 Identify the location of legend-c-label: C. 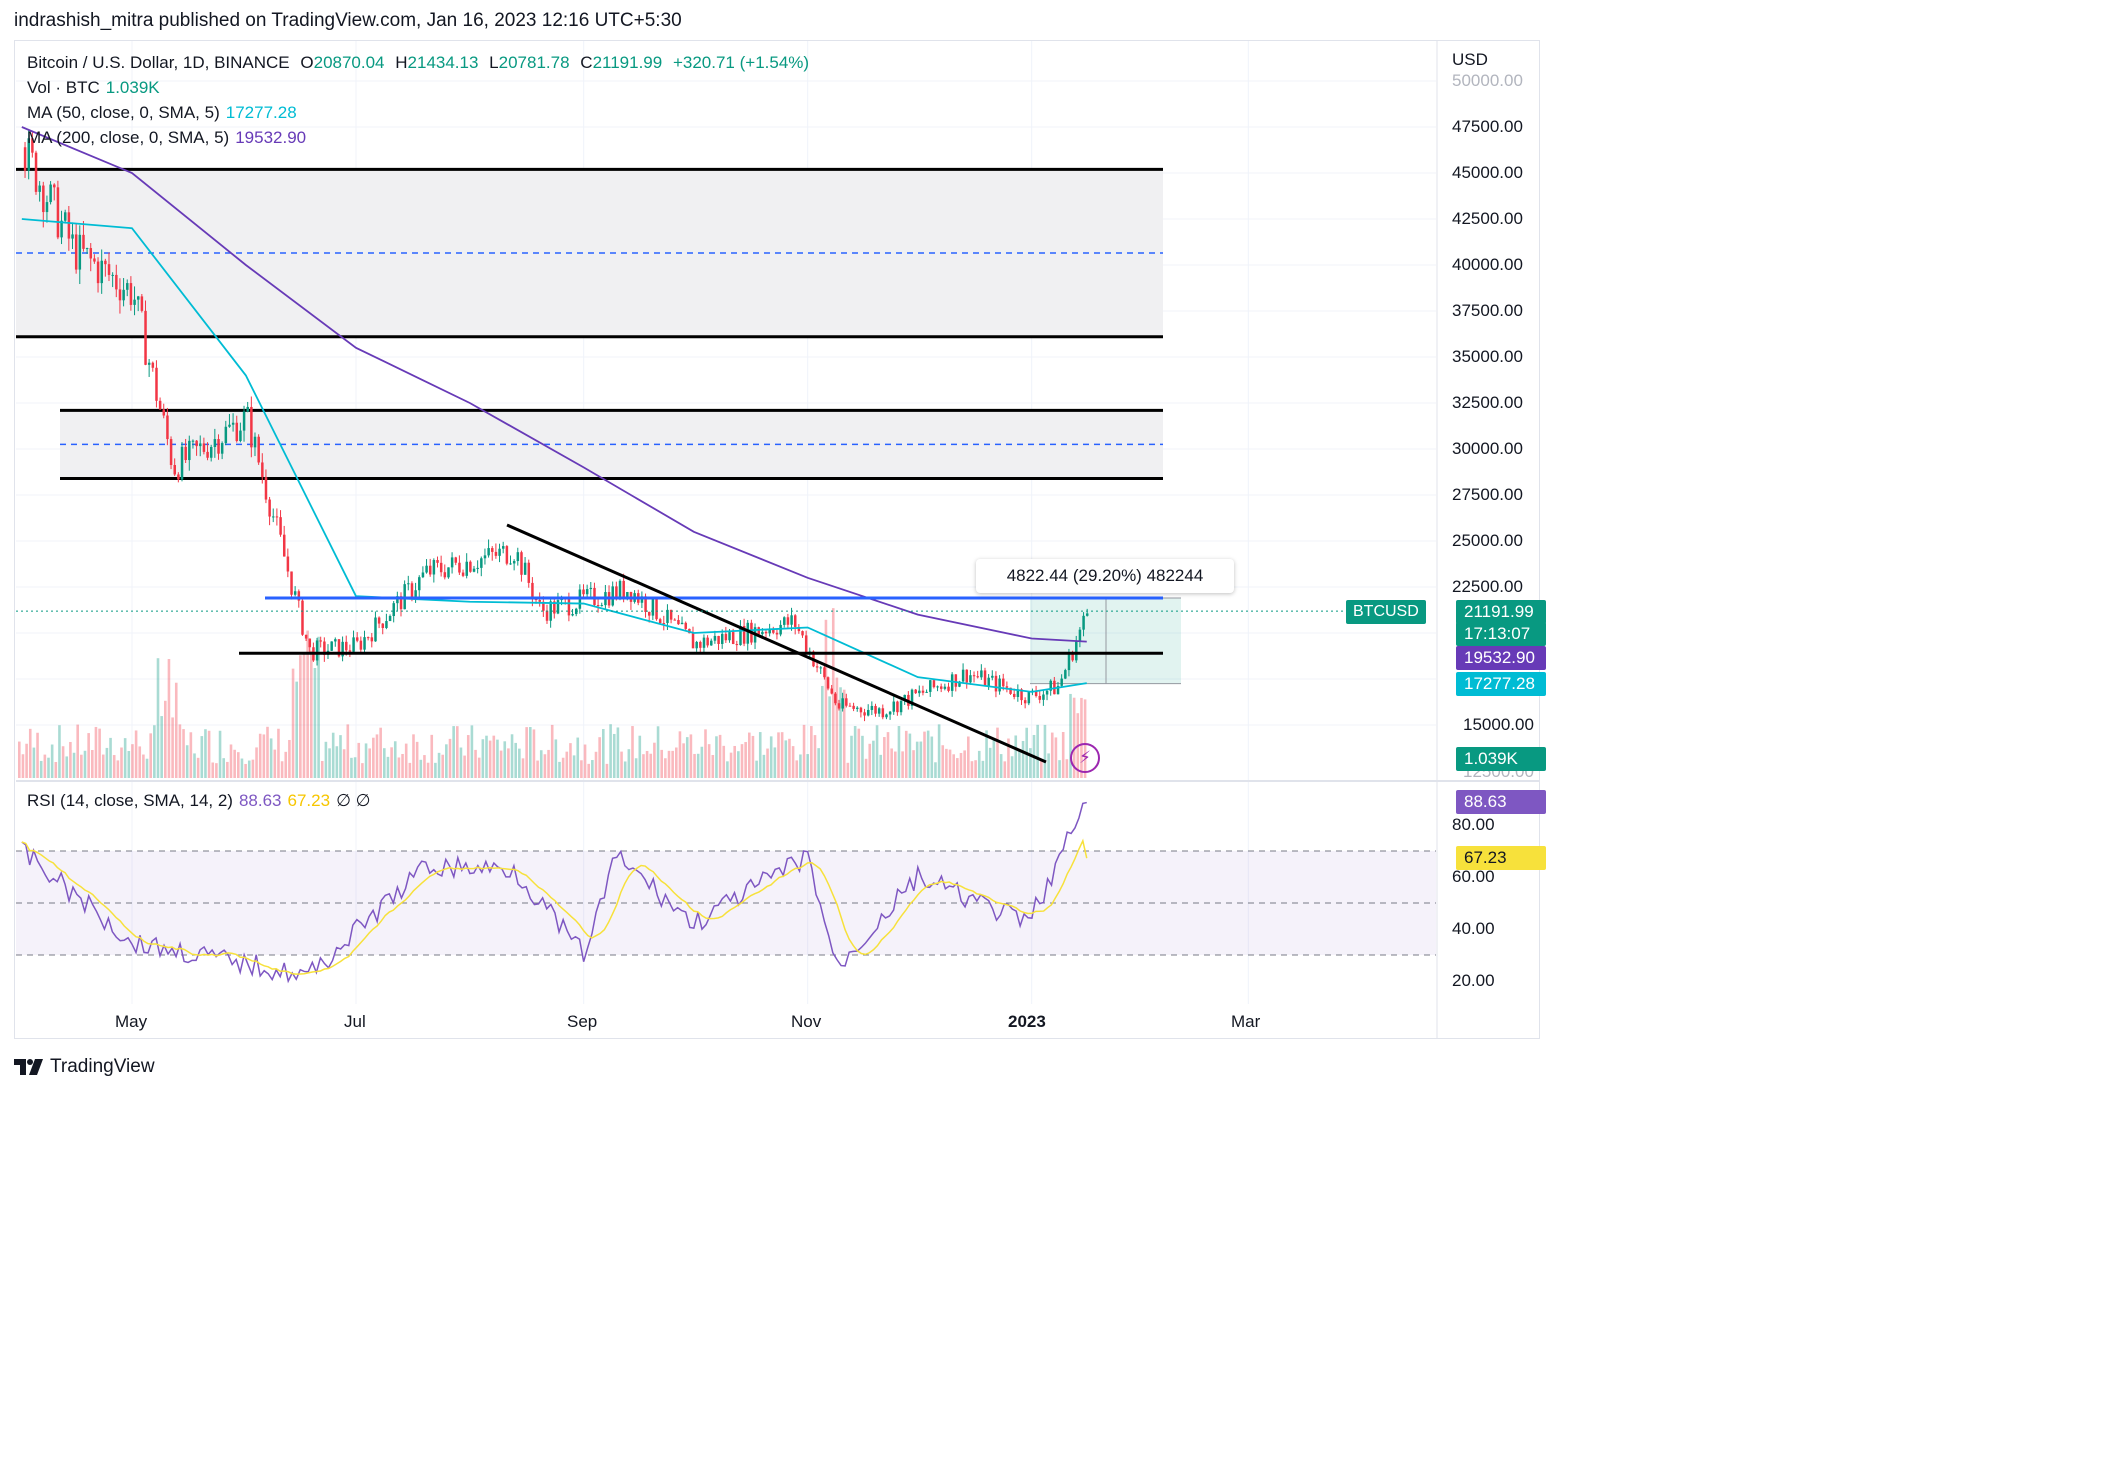
(586, 62).